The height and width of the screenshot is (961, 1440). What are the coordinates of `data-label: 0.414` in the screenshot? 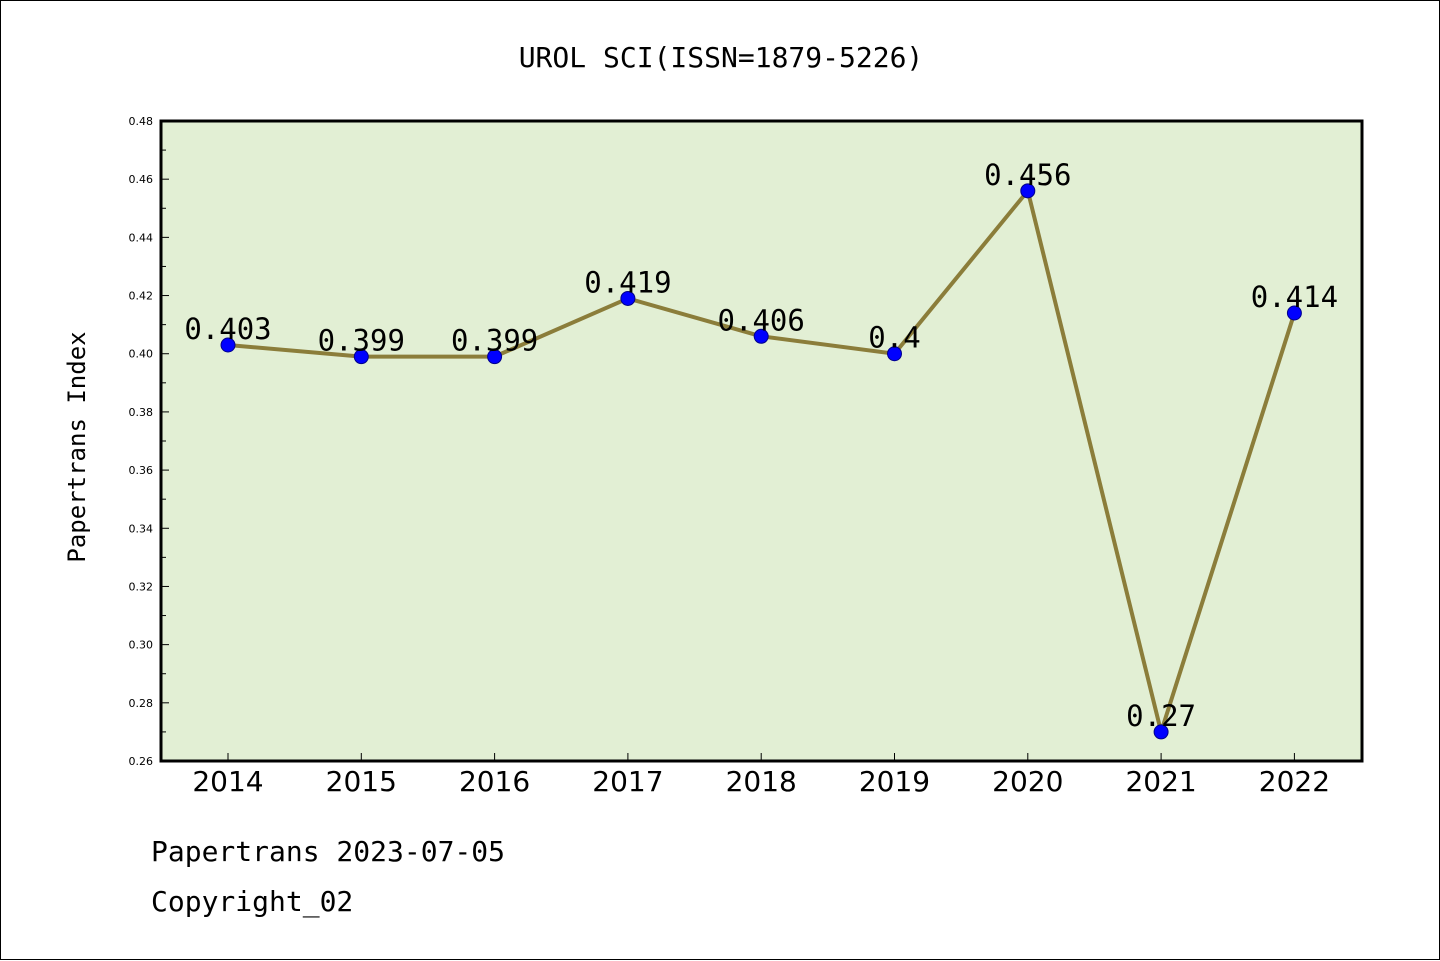 It's located at (1294, 297).